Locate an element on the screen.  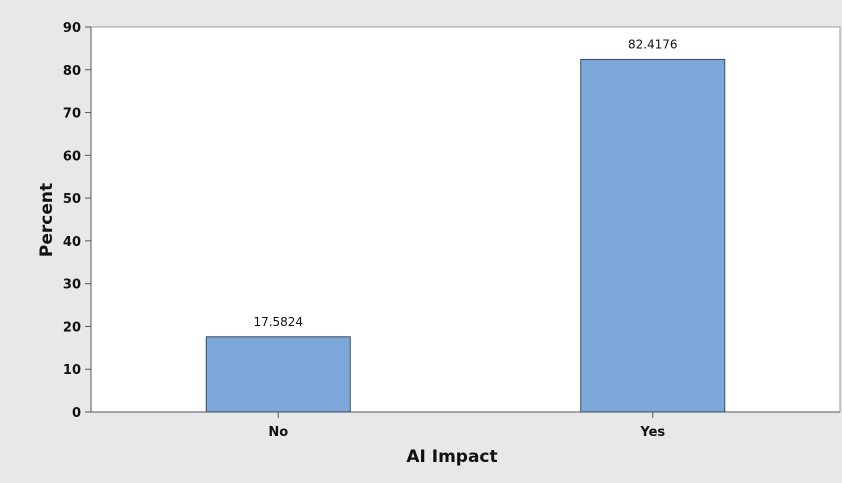
y-tick-label: 90 is located at coordinates (72, 28).